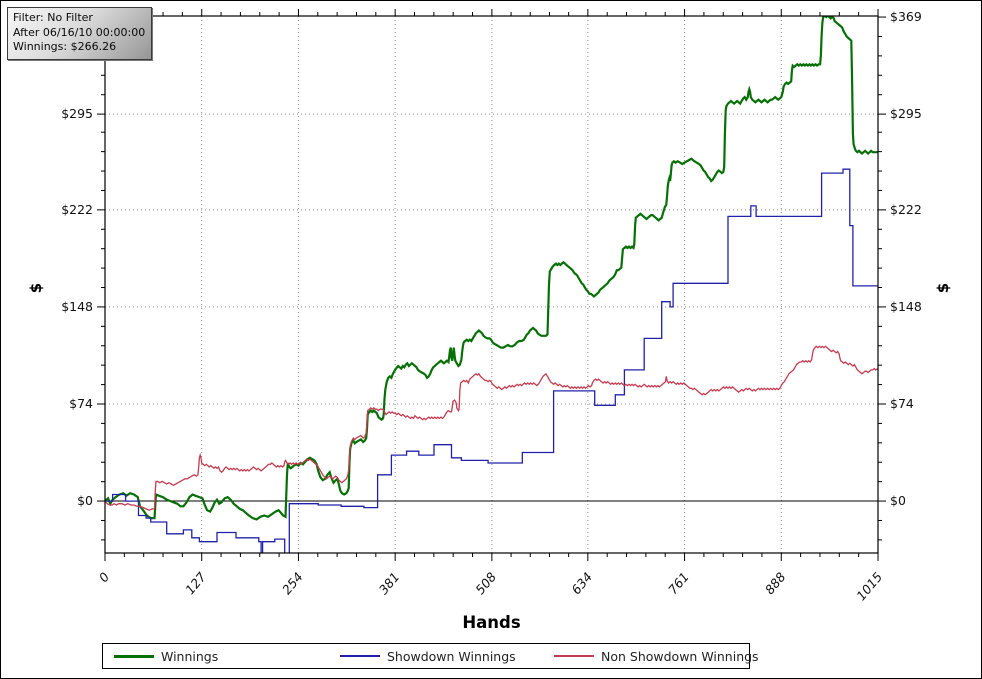  Describe the element at coordinates (574, 656) in the screenshot. I see `non-showdown-winnings-line-swatch` at that location.